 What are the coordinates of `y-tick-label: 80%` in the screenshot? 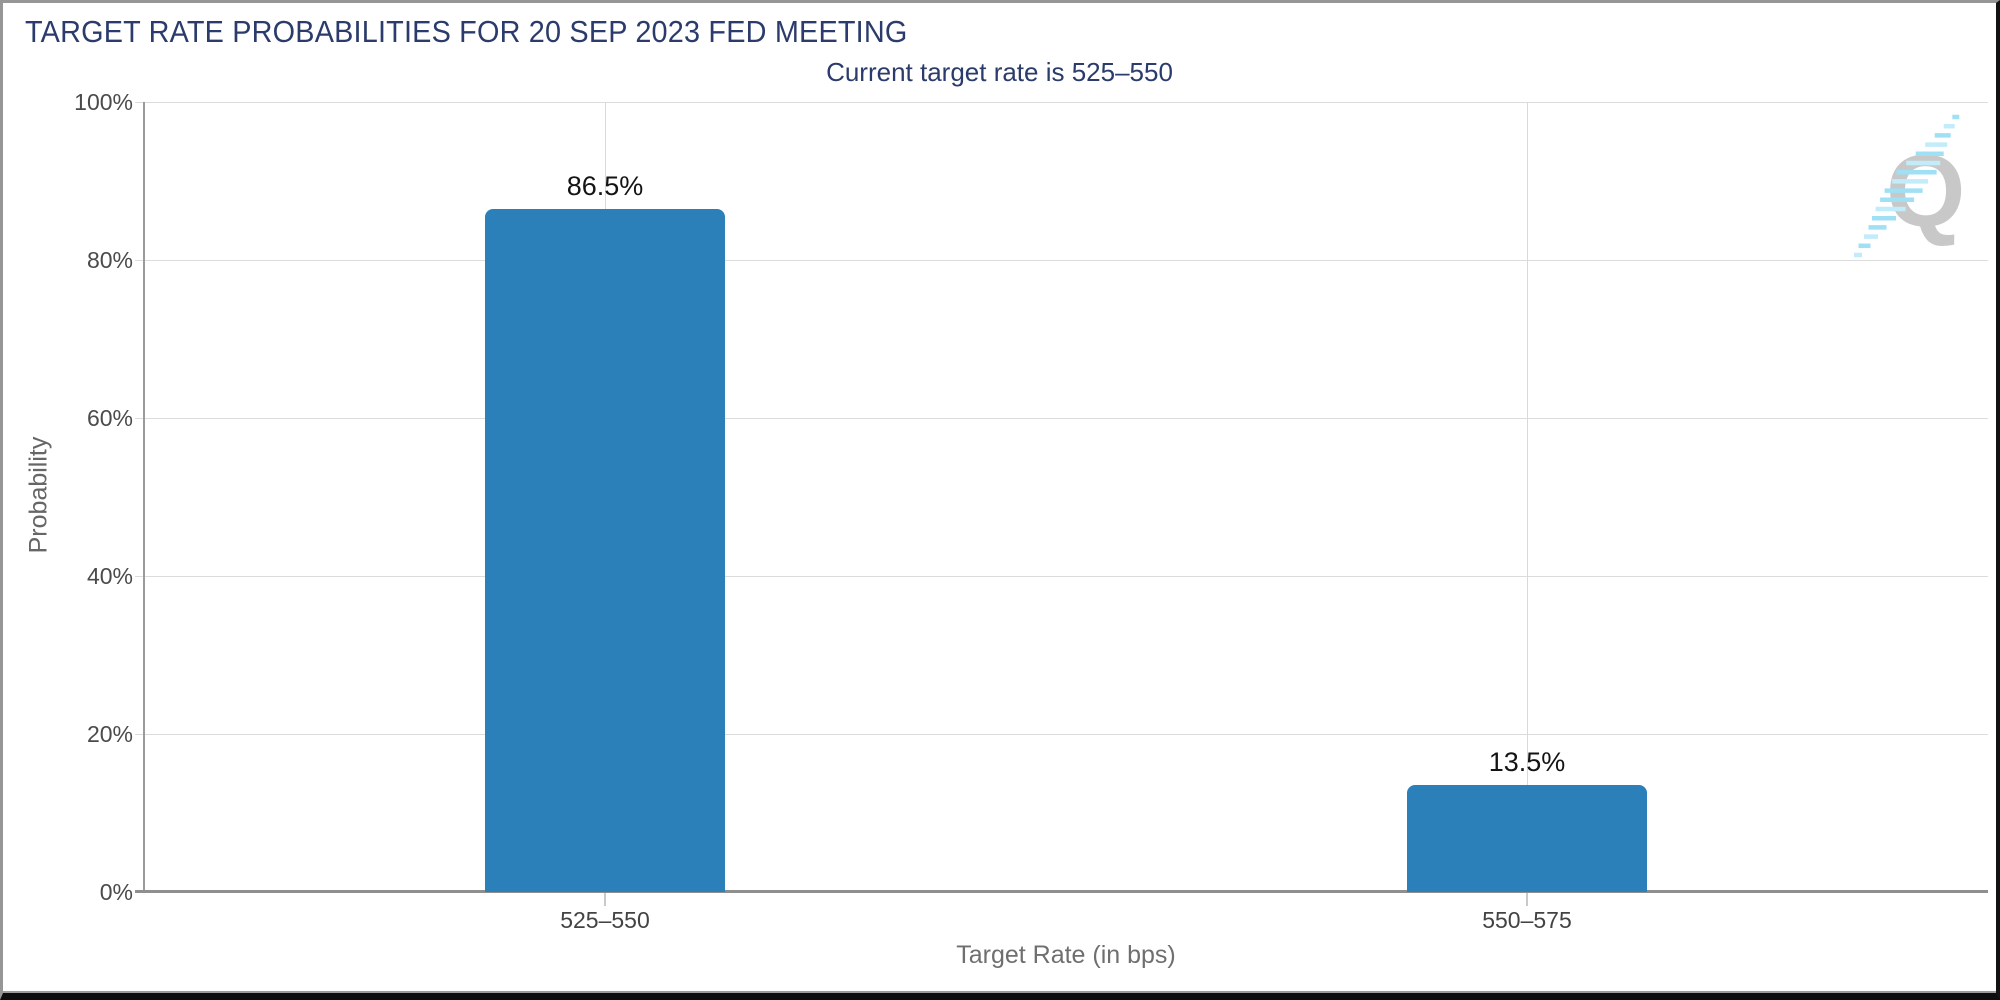 It's located at (109, 260).